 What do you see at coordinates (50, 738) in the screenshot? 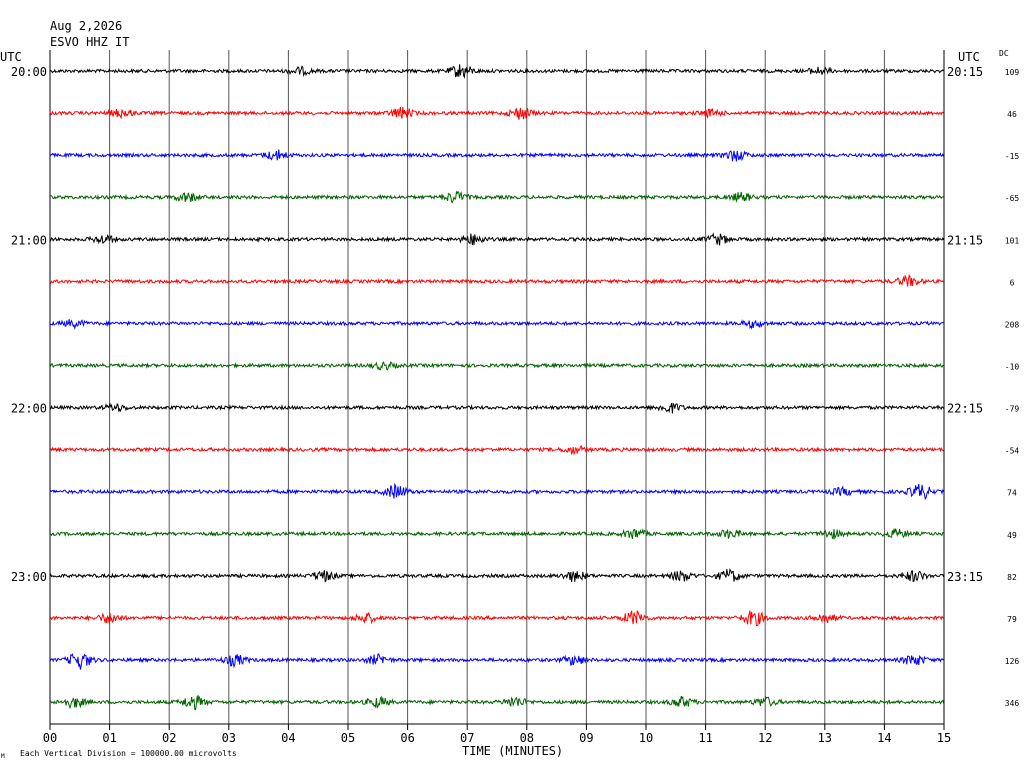
I see `x-tick-label-00: 00` at bounding box center [50, 738].